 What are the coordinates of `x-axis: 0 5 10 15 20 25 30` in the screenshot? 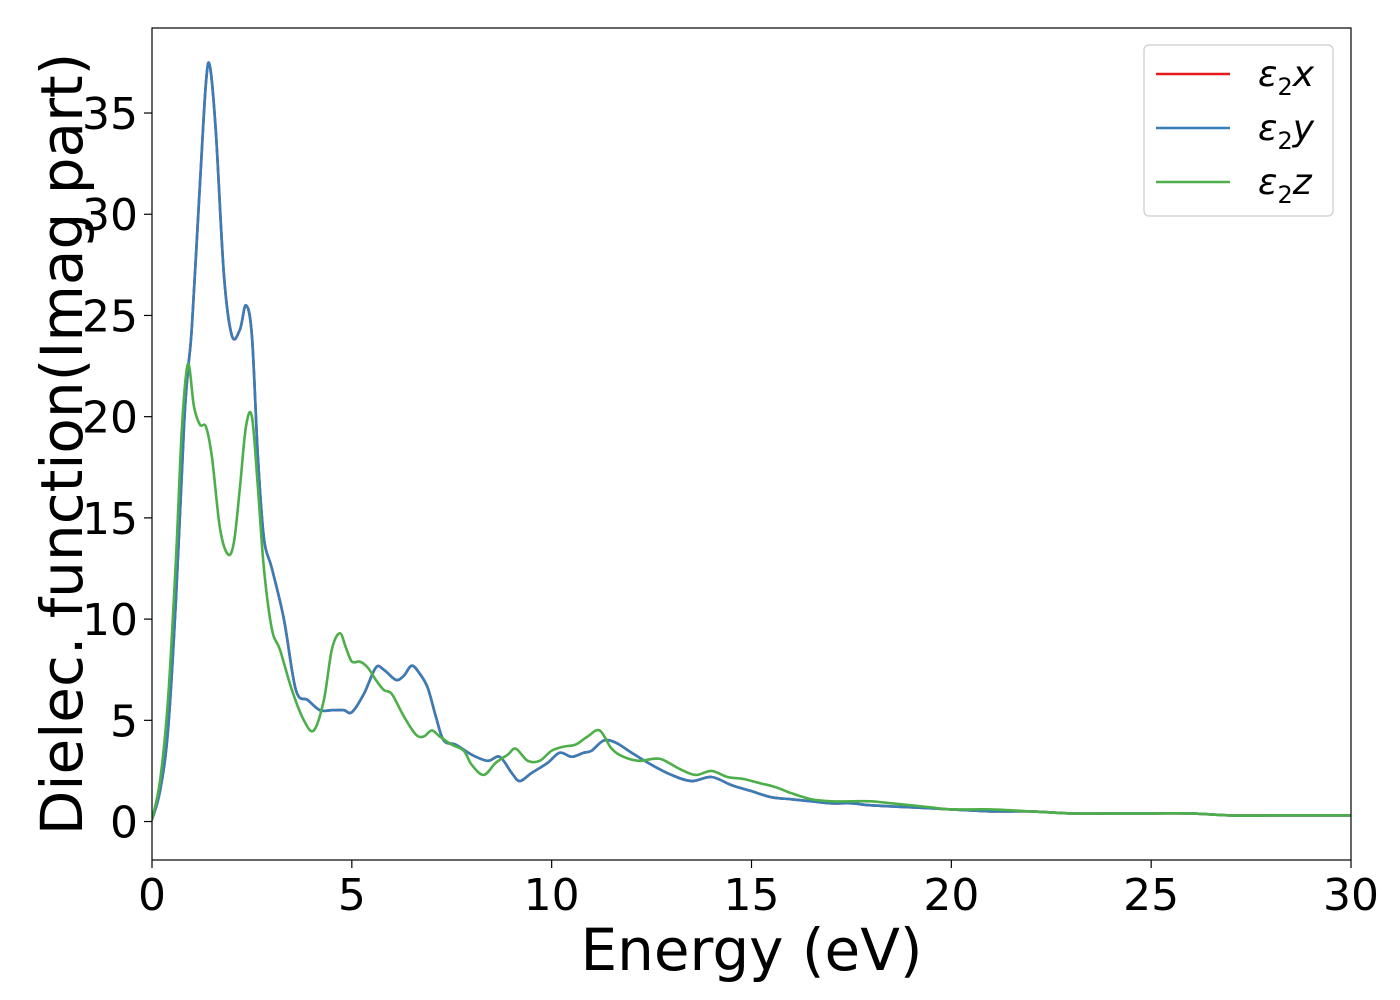 It's located at (758, 890).